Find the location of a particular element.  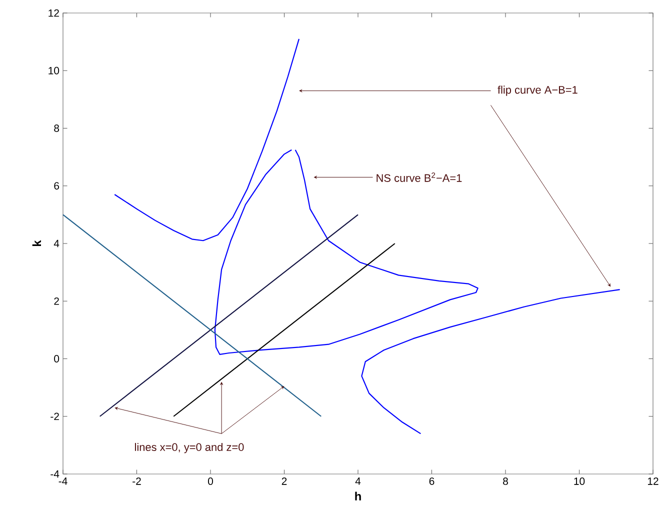

annotation: lines x=0, y=0 and z=0 is located at coordinates (189, 448).